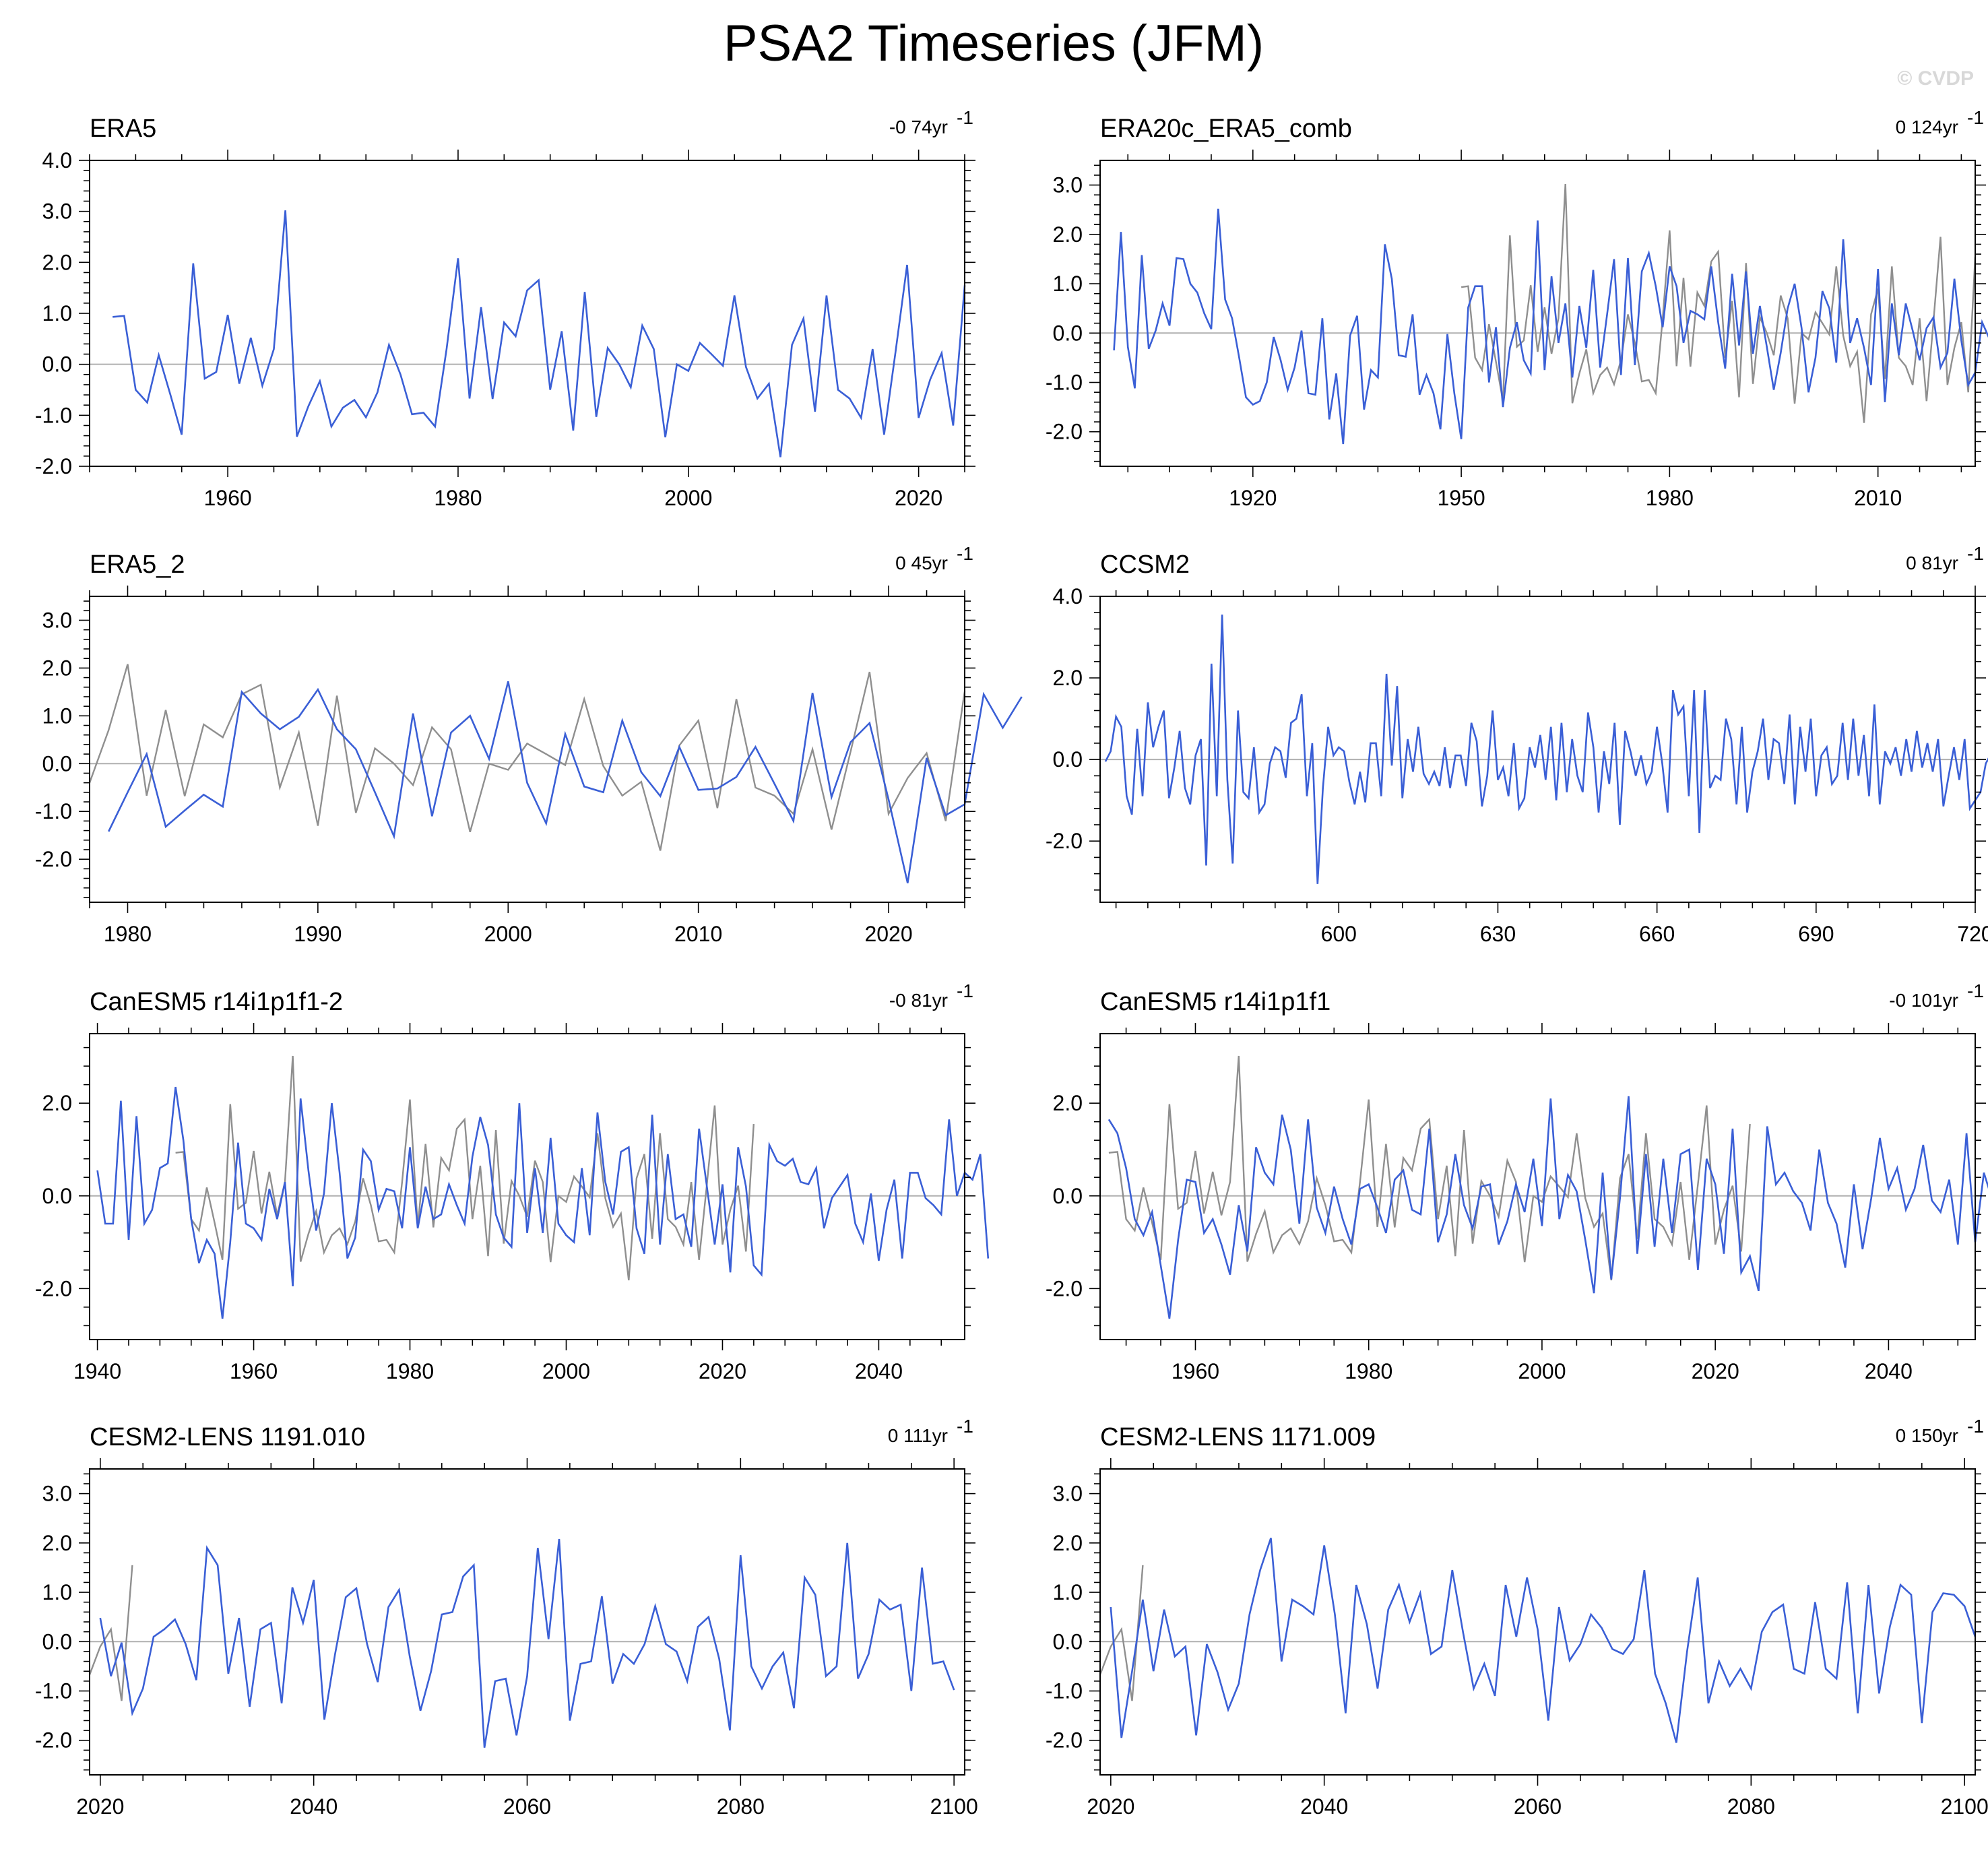  I want to click on trend-label: 0 124yr, so click(1927, 127).